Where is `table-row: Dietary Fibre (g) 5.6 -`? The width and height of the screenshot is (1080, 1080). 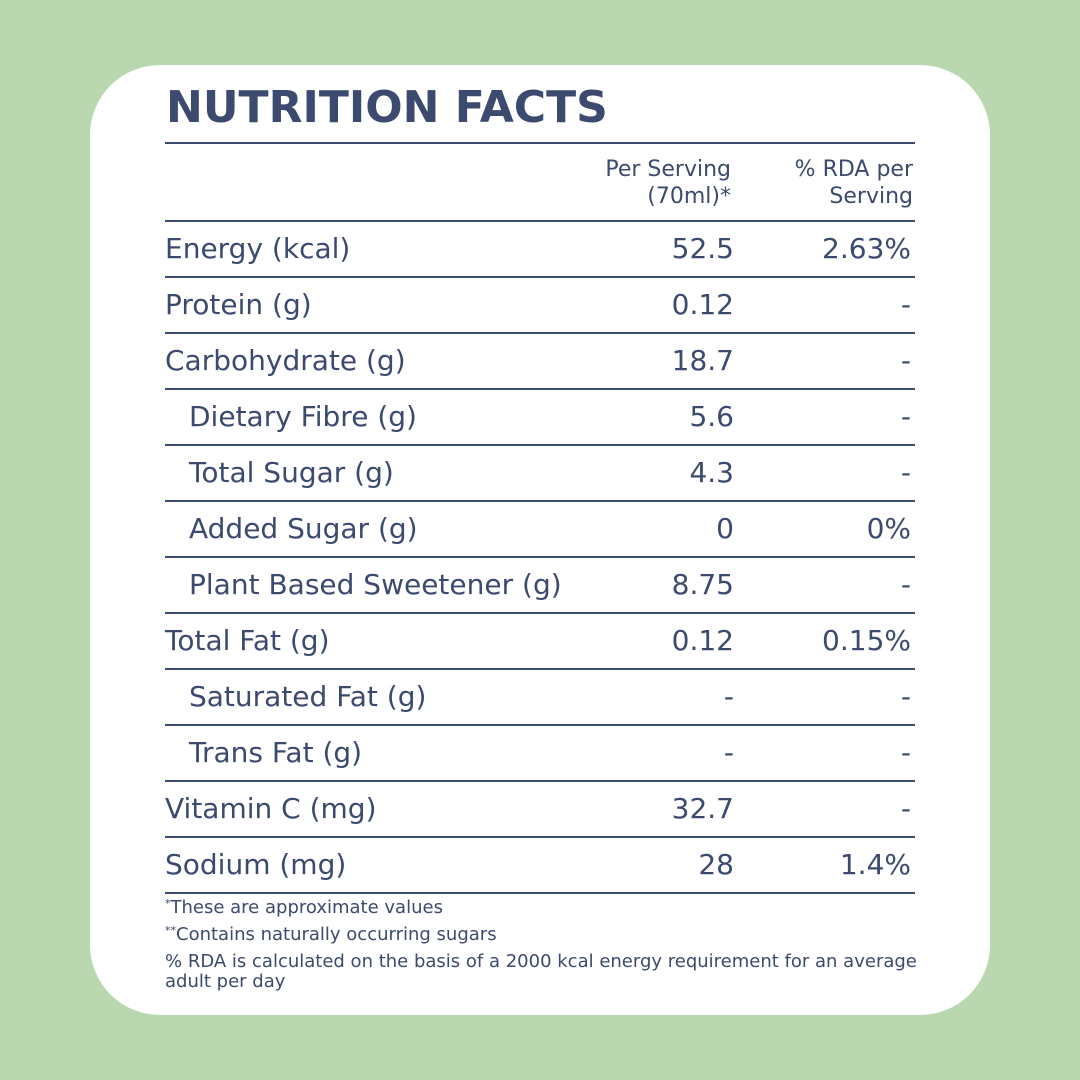
table-row: Dietary Fibre (g) 5.6 - is located at coordinates (540, 418).